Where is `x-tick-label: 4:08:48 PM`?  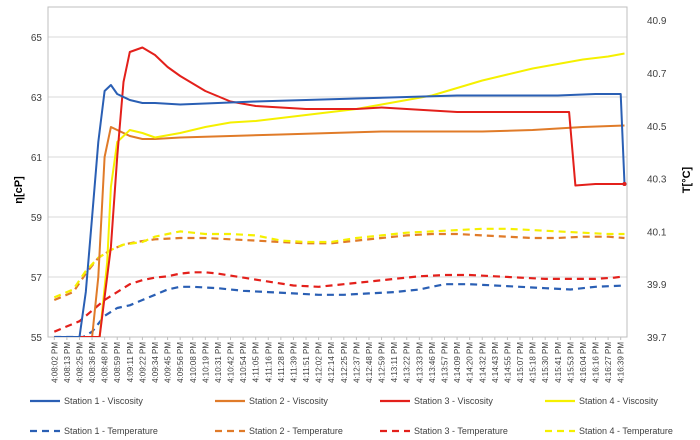 x-tick-label: 4:08:48 PM is located at coordinates (105, 362).